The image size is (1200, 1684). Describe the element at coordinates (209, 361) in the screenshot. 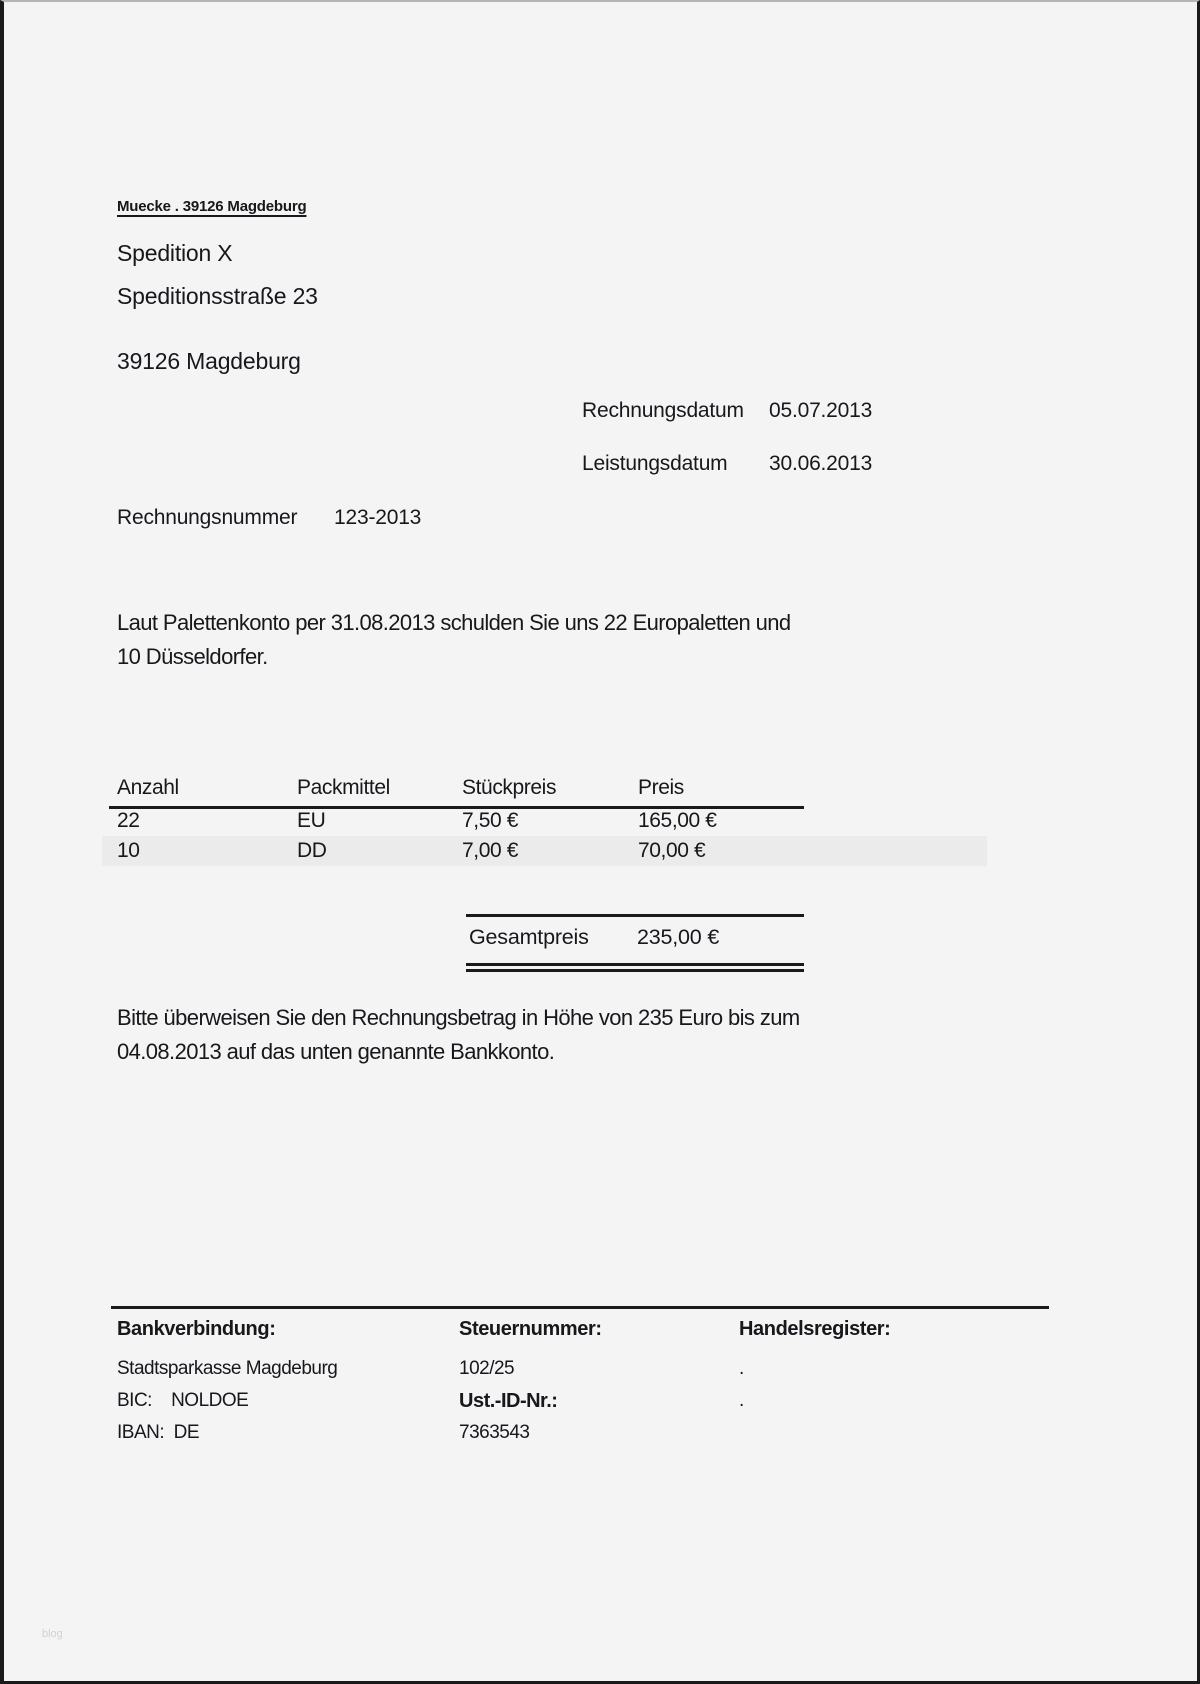

I see `recipient-city: 39126 Magdeburg` at that location.